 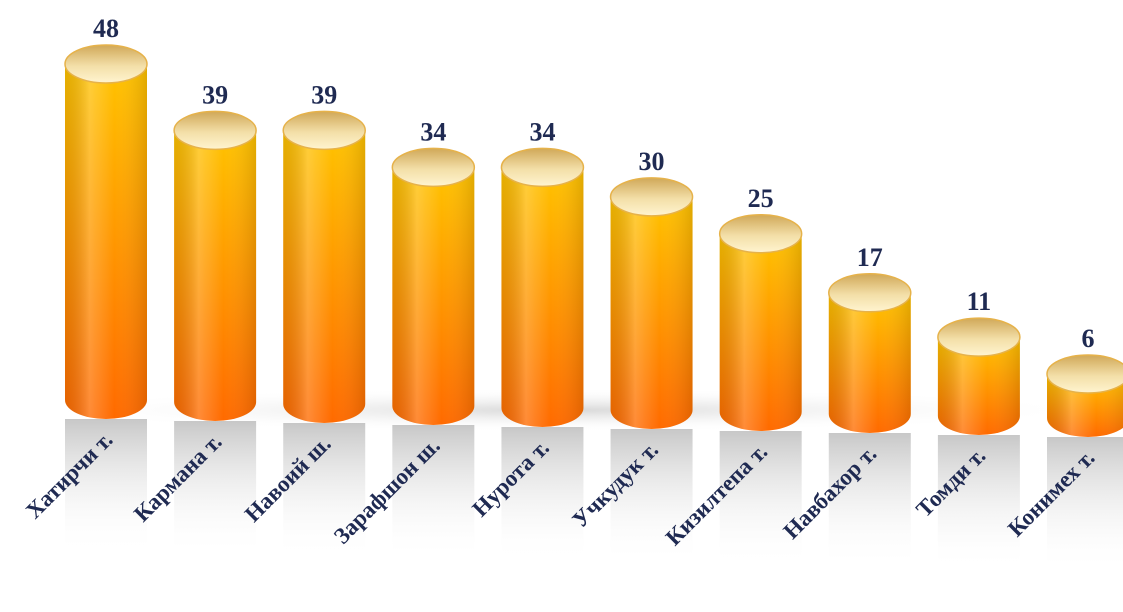 I want to click on data-label: 25, so click(x=761, y=198).